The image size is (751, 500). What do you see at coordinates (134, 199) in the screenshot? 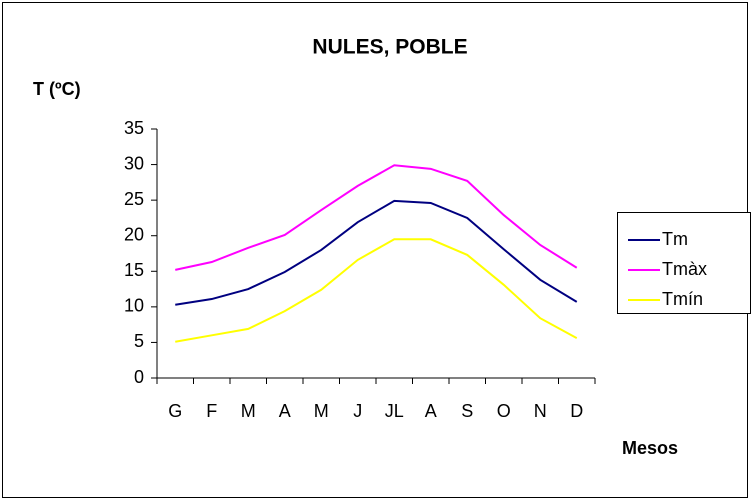
I see `y-tick-label: 25` at bounding box center [134, 199].